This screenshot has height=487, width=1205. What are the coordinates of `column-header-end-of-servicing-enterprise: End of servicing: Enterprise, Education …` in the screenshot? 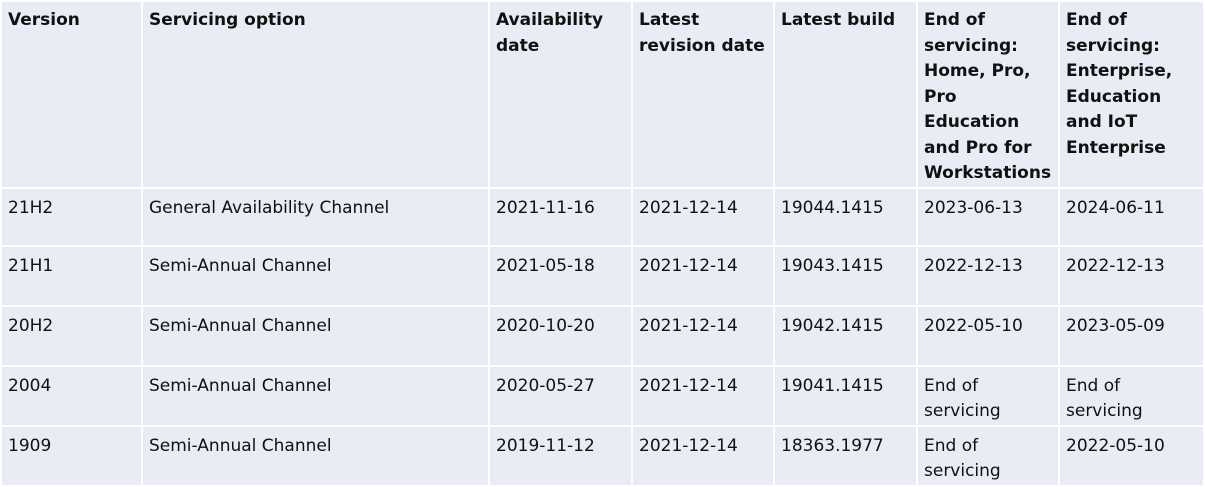 It's located at (1131, 94).